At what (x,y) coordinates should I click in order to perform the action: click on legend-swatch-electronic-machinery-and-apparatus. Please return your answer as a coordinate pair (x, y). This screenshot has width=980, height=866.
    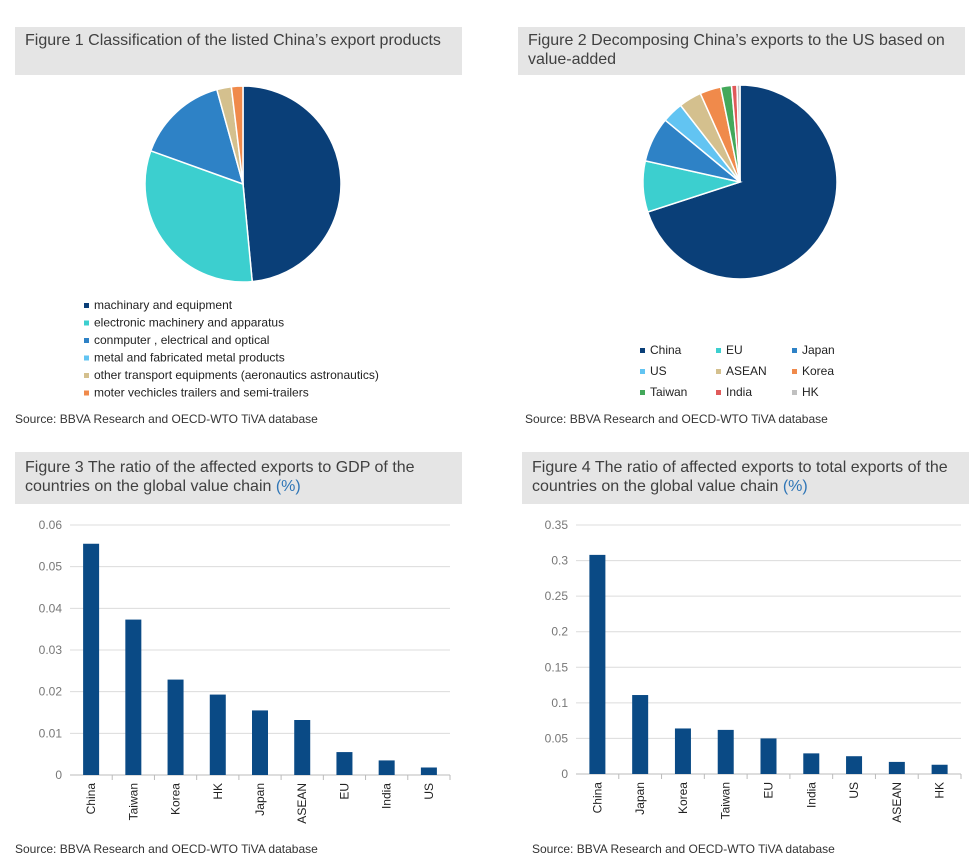
    Looking at the image, I should click on (86, 323).